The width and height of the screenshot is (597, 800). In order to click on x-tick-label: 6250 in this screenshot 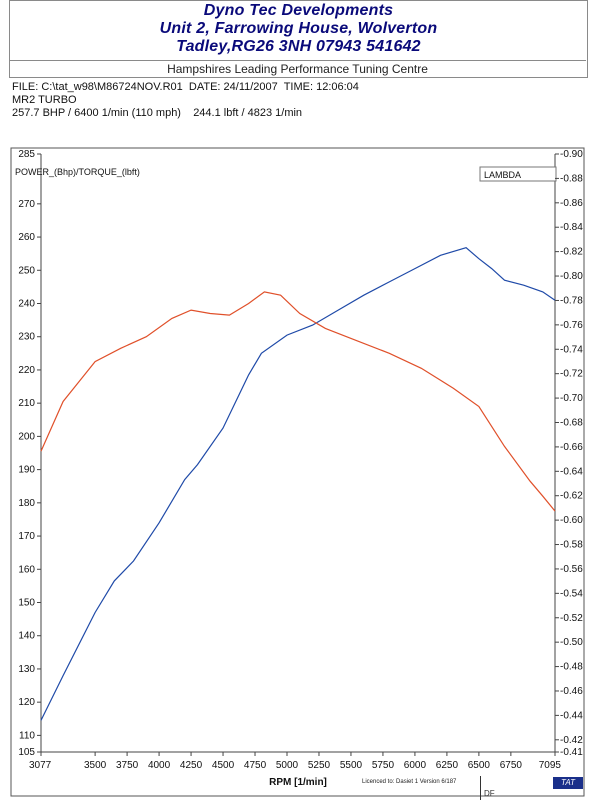, I will do `click(447, 765)`.